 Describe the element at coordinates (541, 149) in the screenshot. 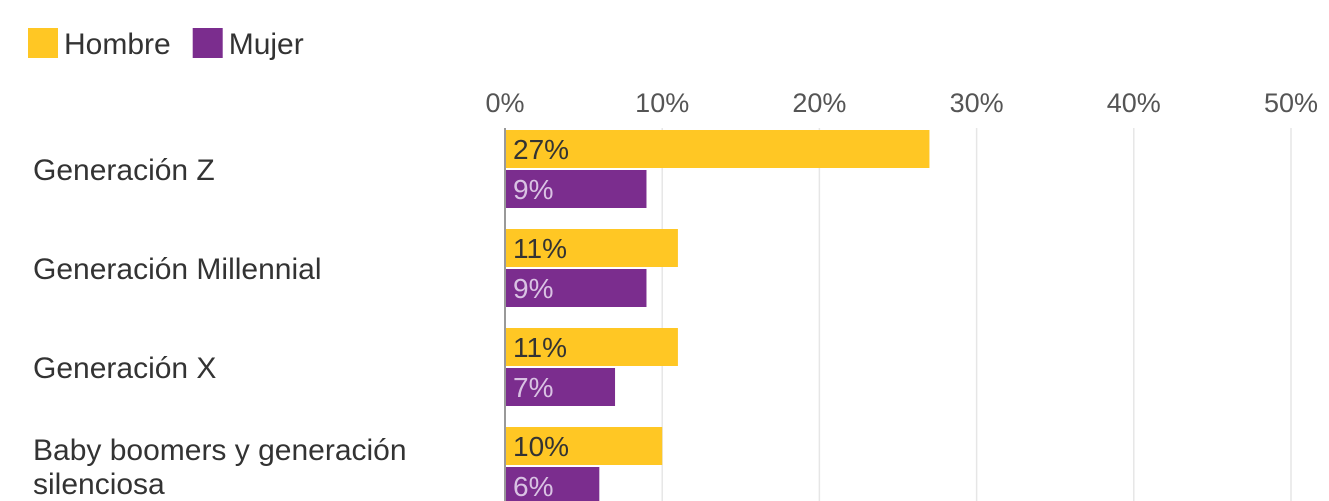

I see `data-label: 27%` at that location.